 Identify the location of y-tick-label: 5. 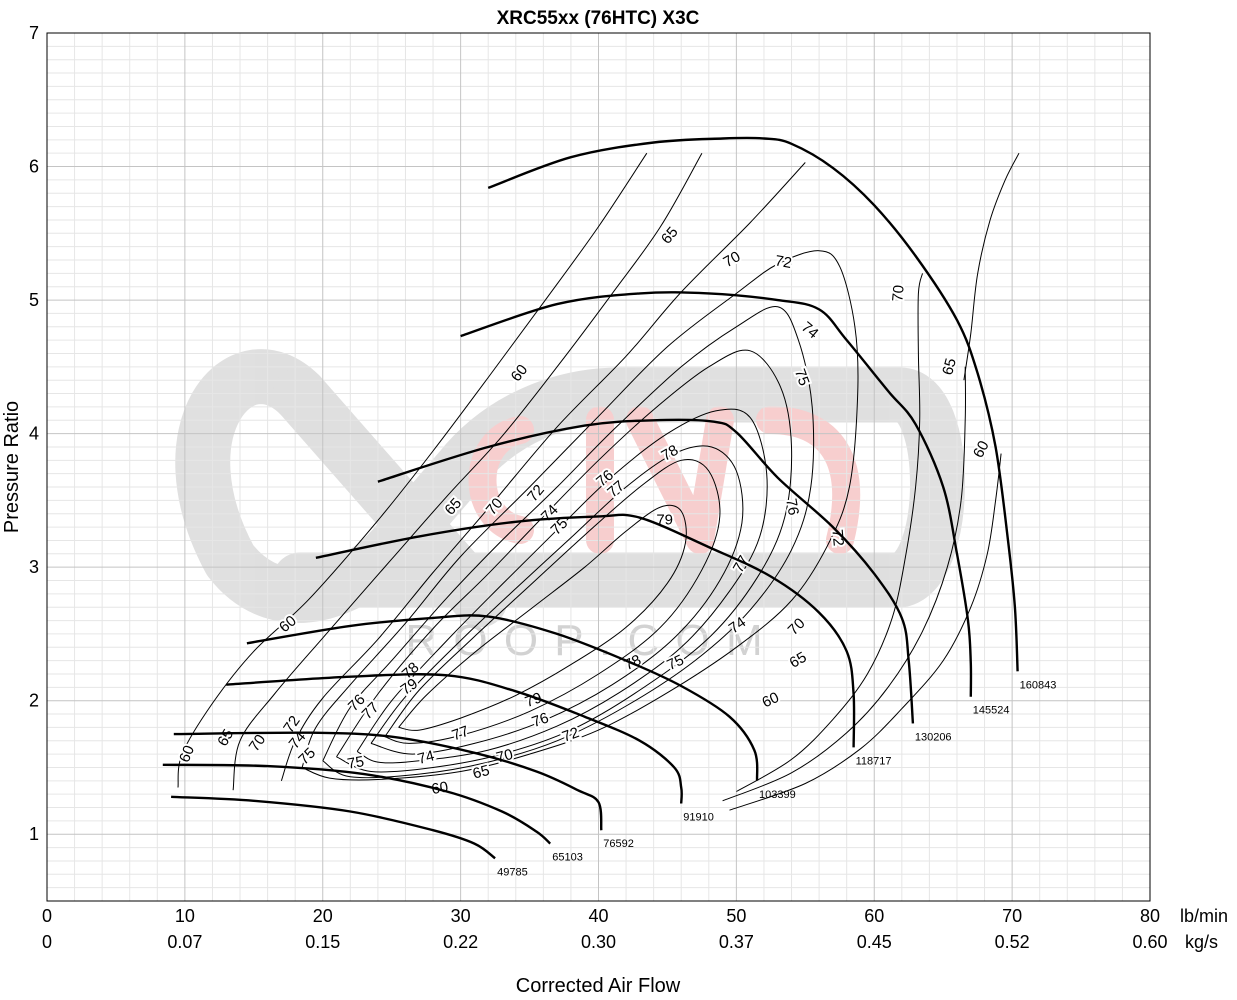
(34, 300).